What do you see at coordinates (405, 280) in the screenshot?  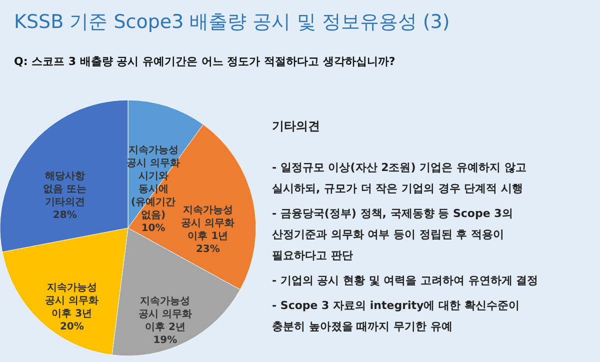 I see `text: - 기업의 공시 현황 및 여력을 고려하여 유연하게 결정` at bounding box center [405, 280].